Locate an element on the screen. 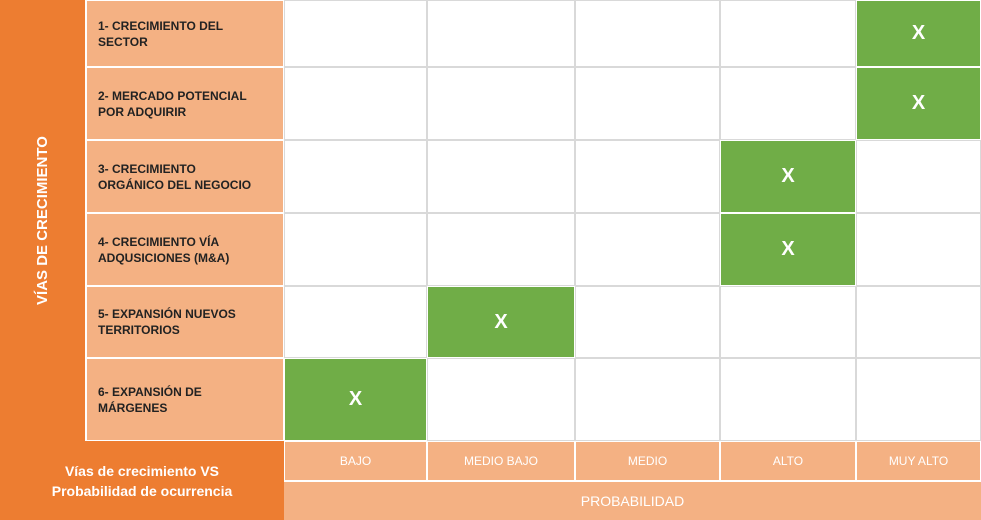 Image resolution: width=981 pixels, height=520 pixels. side-title: VÍAS DE CRECIMIENTO is located at coordinates (43, 220).